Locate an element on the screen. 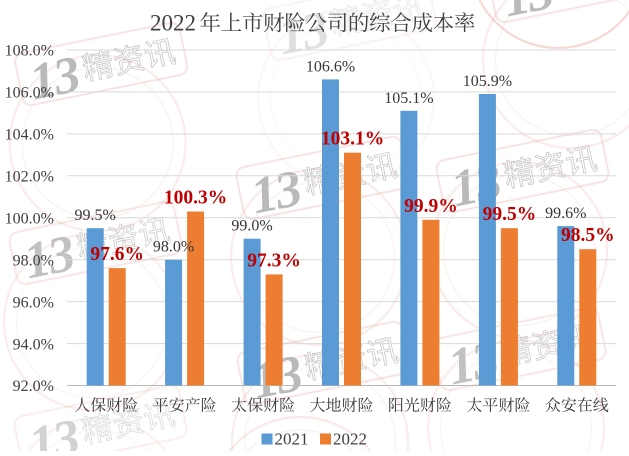  svg-text: 106.6% is located at coordinates (330, 66).